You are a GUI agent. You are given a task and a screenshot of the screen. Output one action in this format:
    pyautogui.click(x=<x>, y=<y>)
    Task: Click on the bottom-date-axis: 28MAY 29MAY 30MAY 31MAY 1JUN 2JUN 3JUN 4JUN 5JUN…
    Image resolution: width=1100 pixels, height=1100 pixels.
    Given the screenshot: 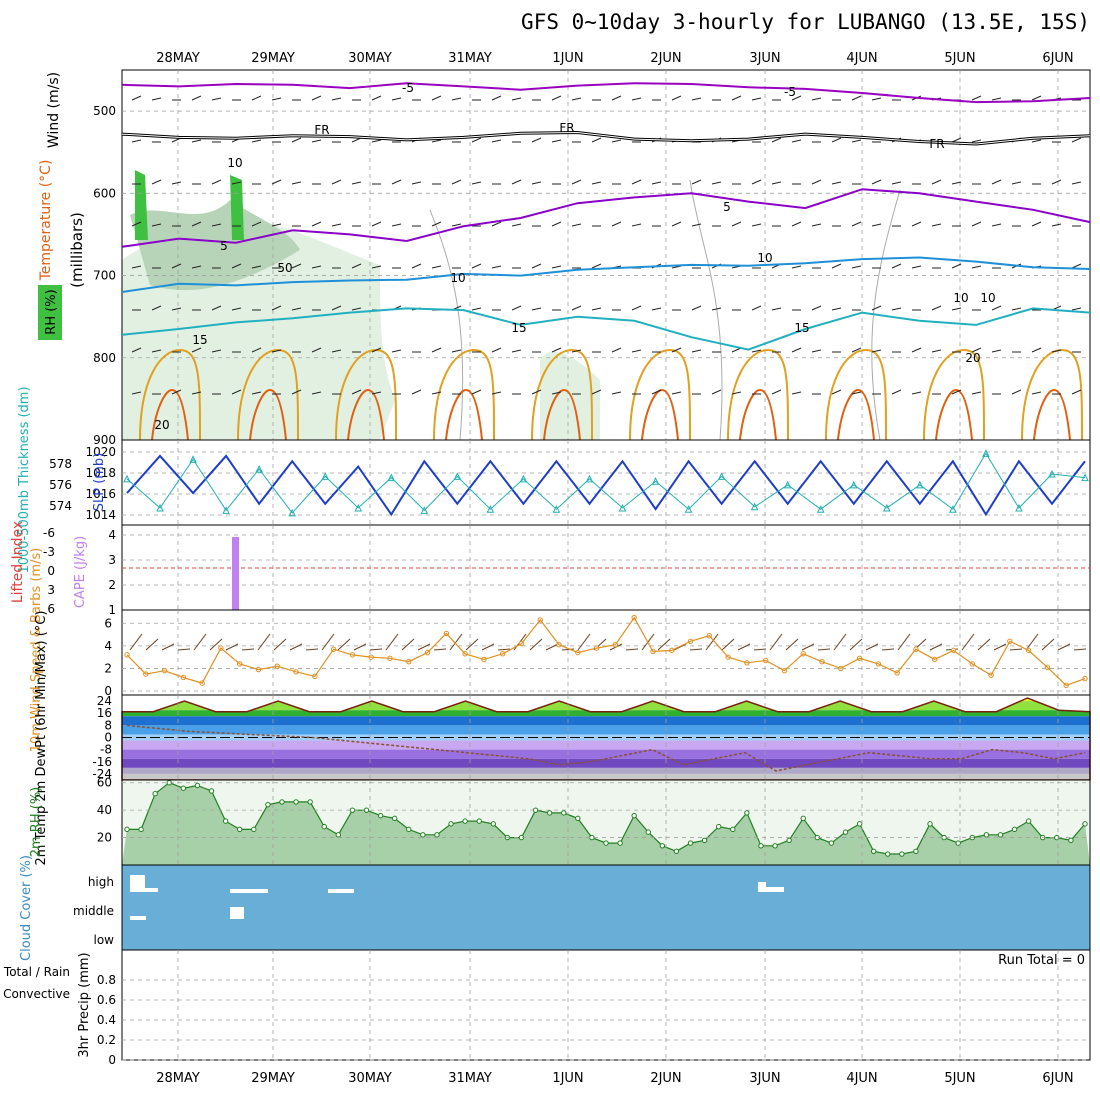 What is the action you would take?
    pyautogui.click(x=614, y=1078)
    